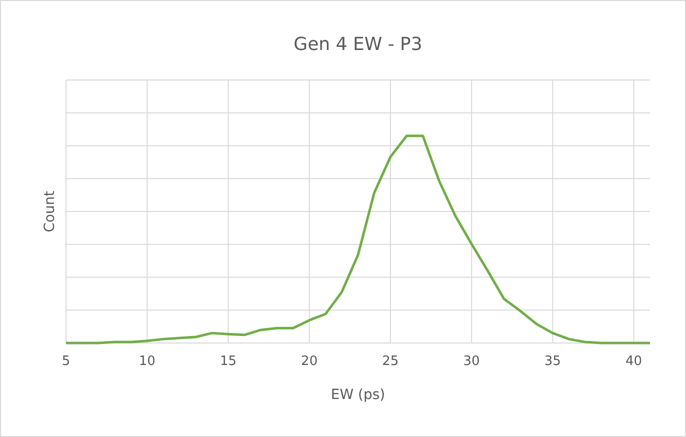  I want to click on x-axis-title: EW (ps), so click(358, 395).